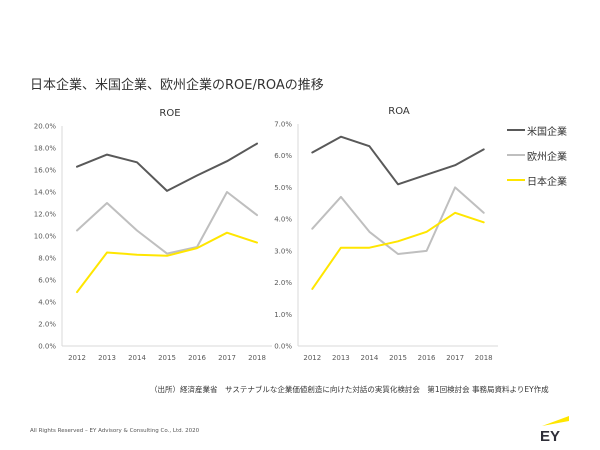 Image resolution: width=600 pixels, height=450 pixels. Describe the element at coordinates (45, 127) in the screenshot. I see `roe-y-tick-label: 20.0%` at that location.